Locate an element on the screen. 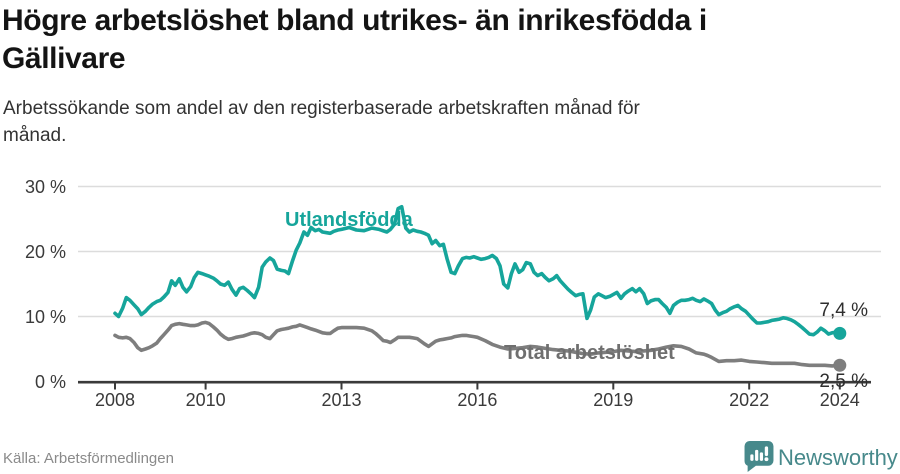 Image resolution: width=900 pixels, height=474 pixels. series-label-utlandsfodda: Utlandsfödda is located at coordinates (349, 220).